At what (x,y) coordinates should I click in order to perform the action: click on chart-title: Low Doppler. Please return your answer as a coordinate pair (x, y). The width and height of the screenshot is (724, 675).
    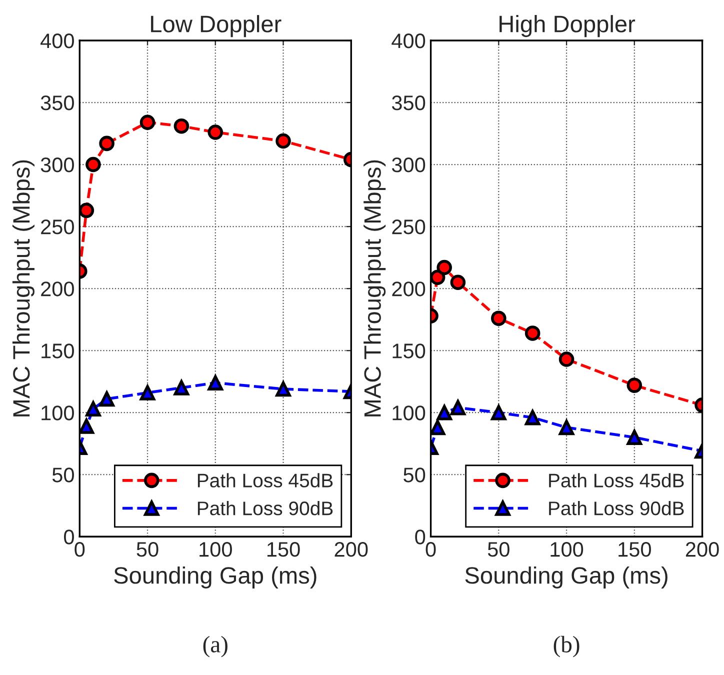
    Looking at the image, I should click on (216, 26).